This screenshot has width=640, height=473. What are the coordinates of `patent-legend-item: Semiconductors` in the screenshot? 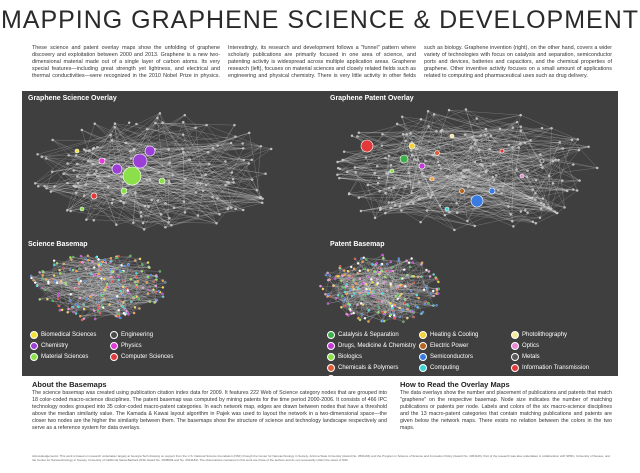 It's located at (446, 357).